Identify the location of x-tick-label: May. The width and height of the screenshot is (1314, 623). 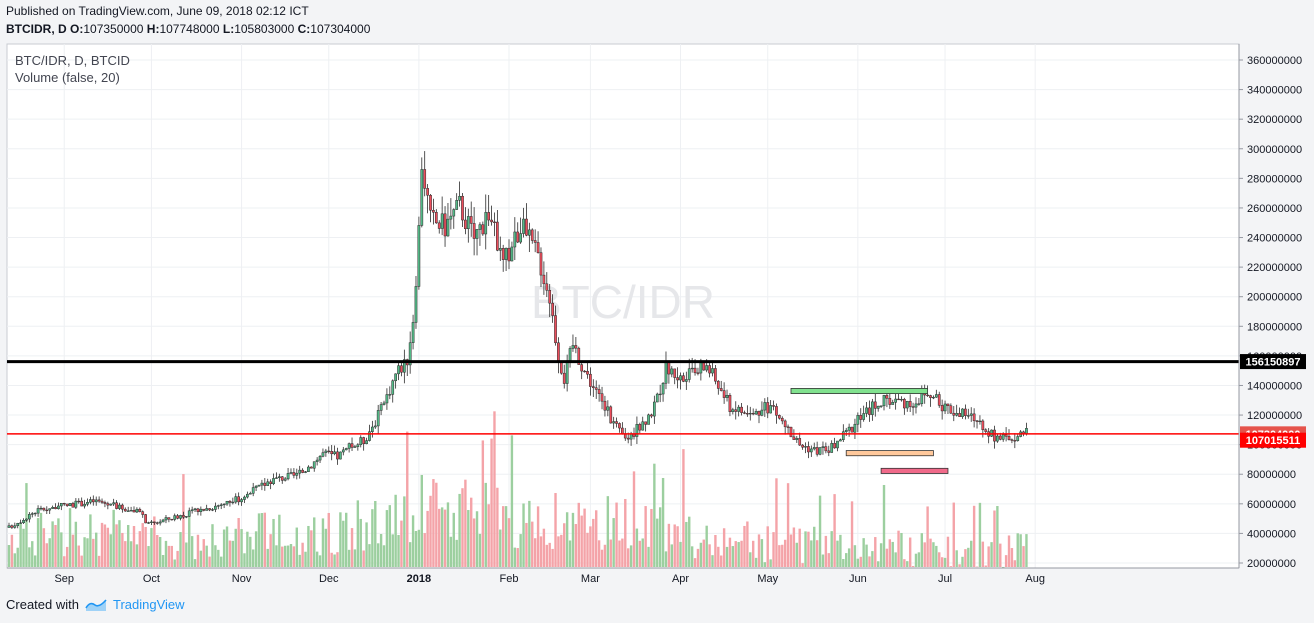
(767, 579).